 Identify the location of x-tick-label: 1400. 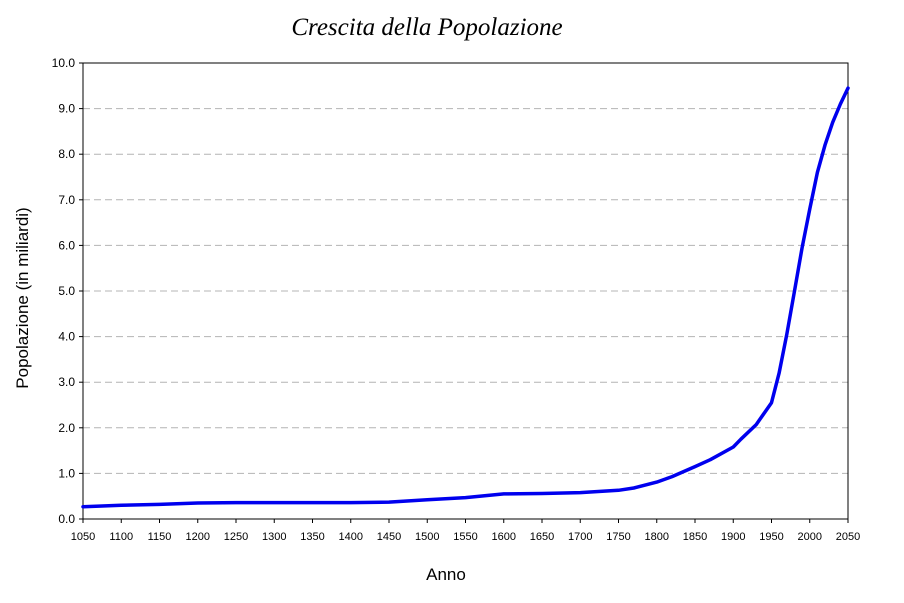
(351, 537).